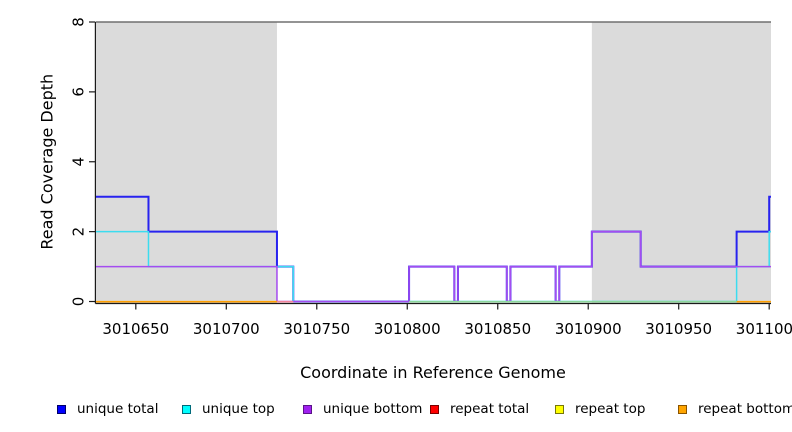 Image resolution: width=792 pixels, height=432 pixels. Describe the element at coordinates (307, 409) in the screenshot. I see `legend-swatch-unique-bottom` at that location.